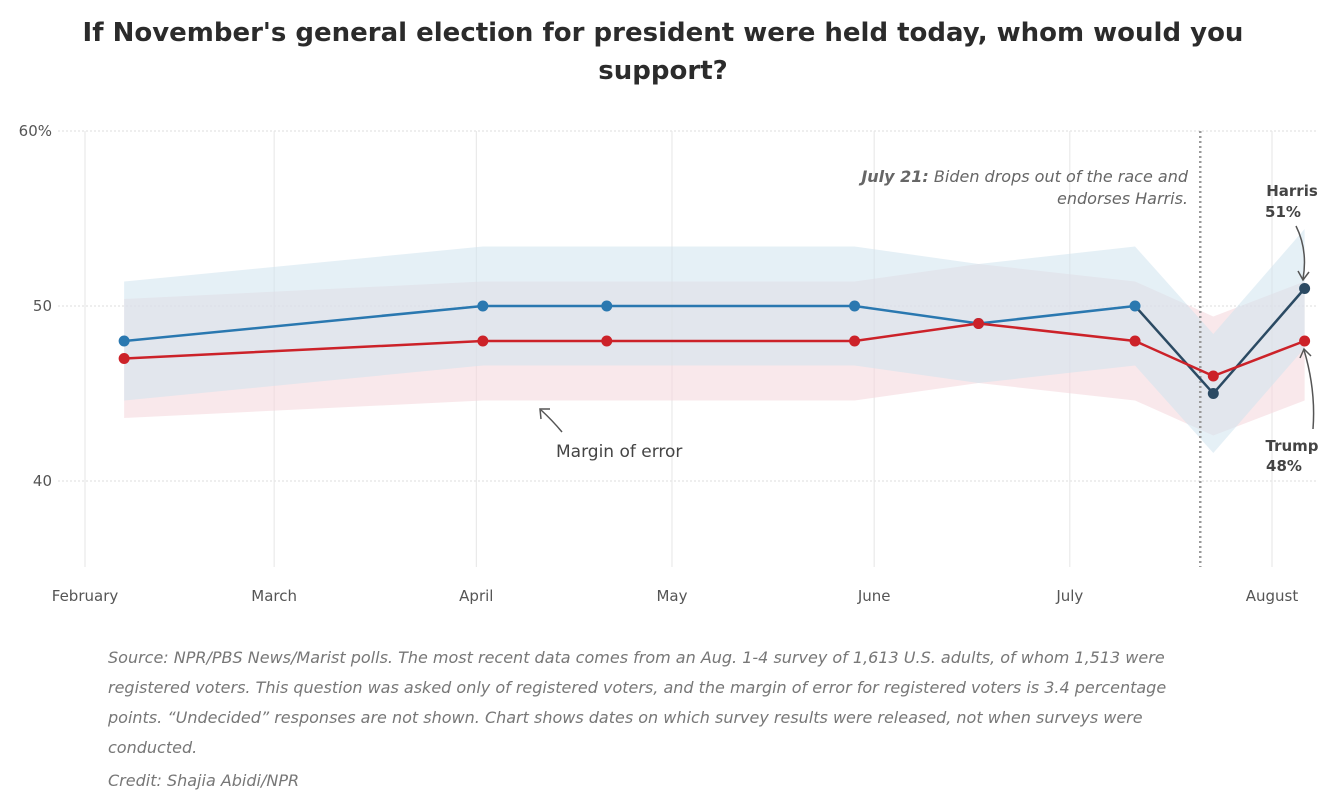 This screenshot has width=1326, height=808. What do you see at coordinates (42, 481) in the screenshot?
I see `y-tick-label: 40` at bounding box center [42, 481].